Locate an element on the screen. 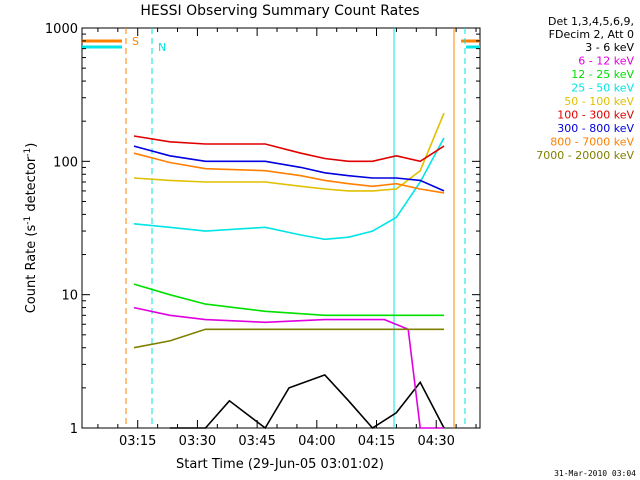 The image size is (640, 480). legend-entry: 50 - 100 keV is located at coordinates (599, 101).